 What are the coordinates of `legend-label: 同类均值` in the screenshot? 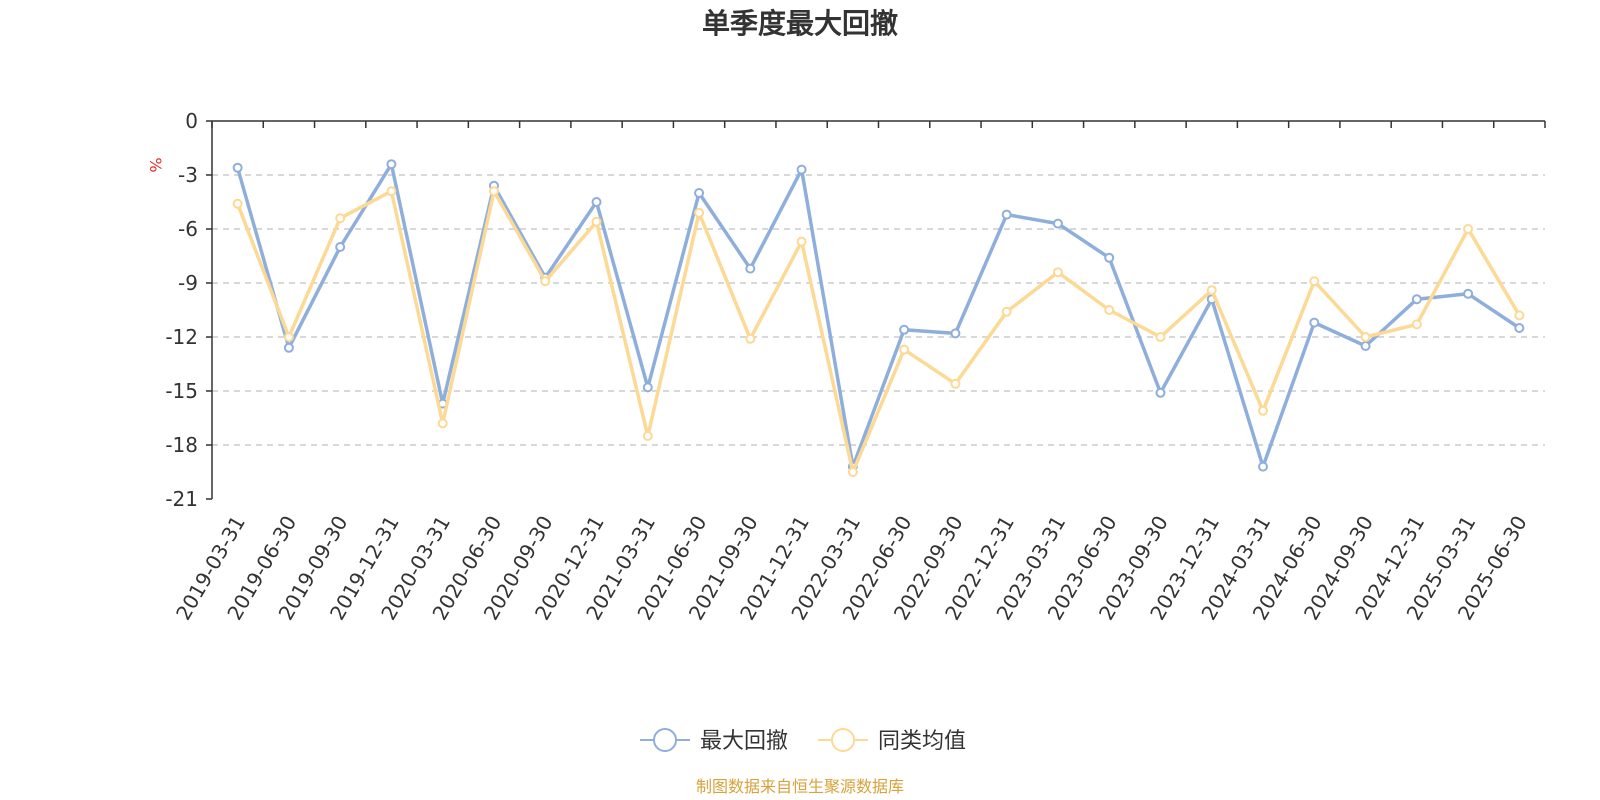 It's located at (922, 741).